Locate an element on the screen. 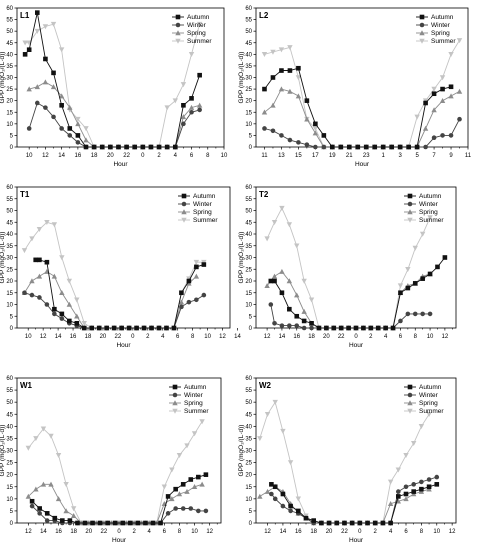 Image resolution: width=477 pixels, height=550 pixels. legend-entry: Summer is located at coordinates (431, 220).